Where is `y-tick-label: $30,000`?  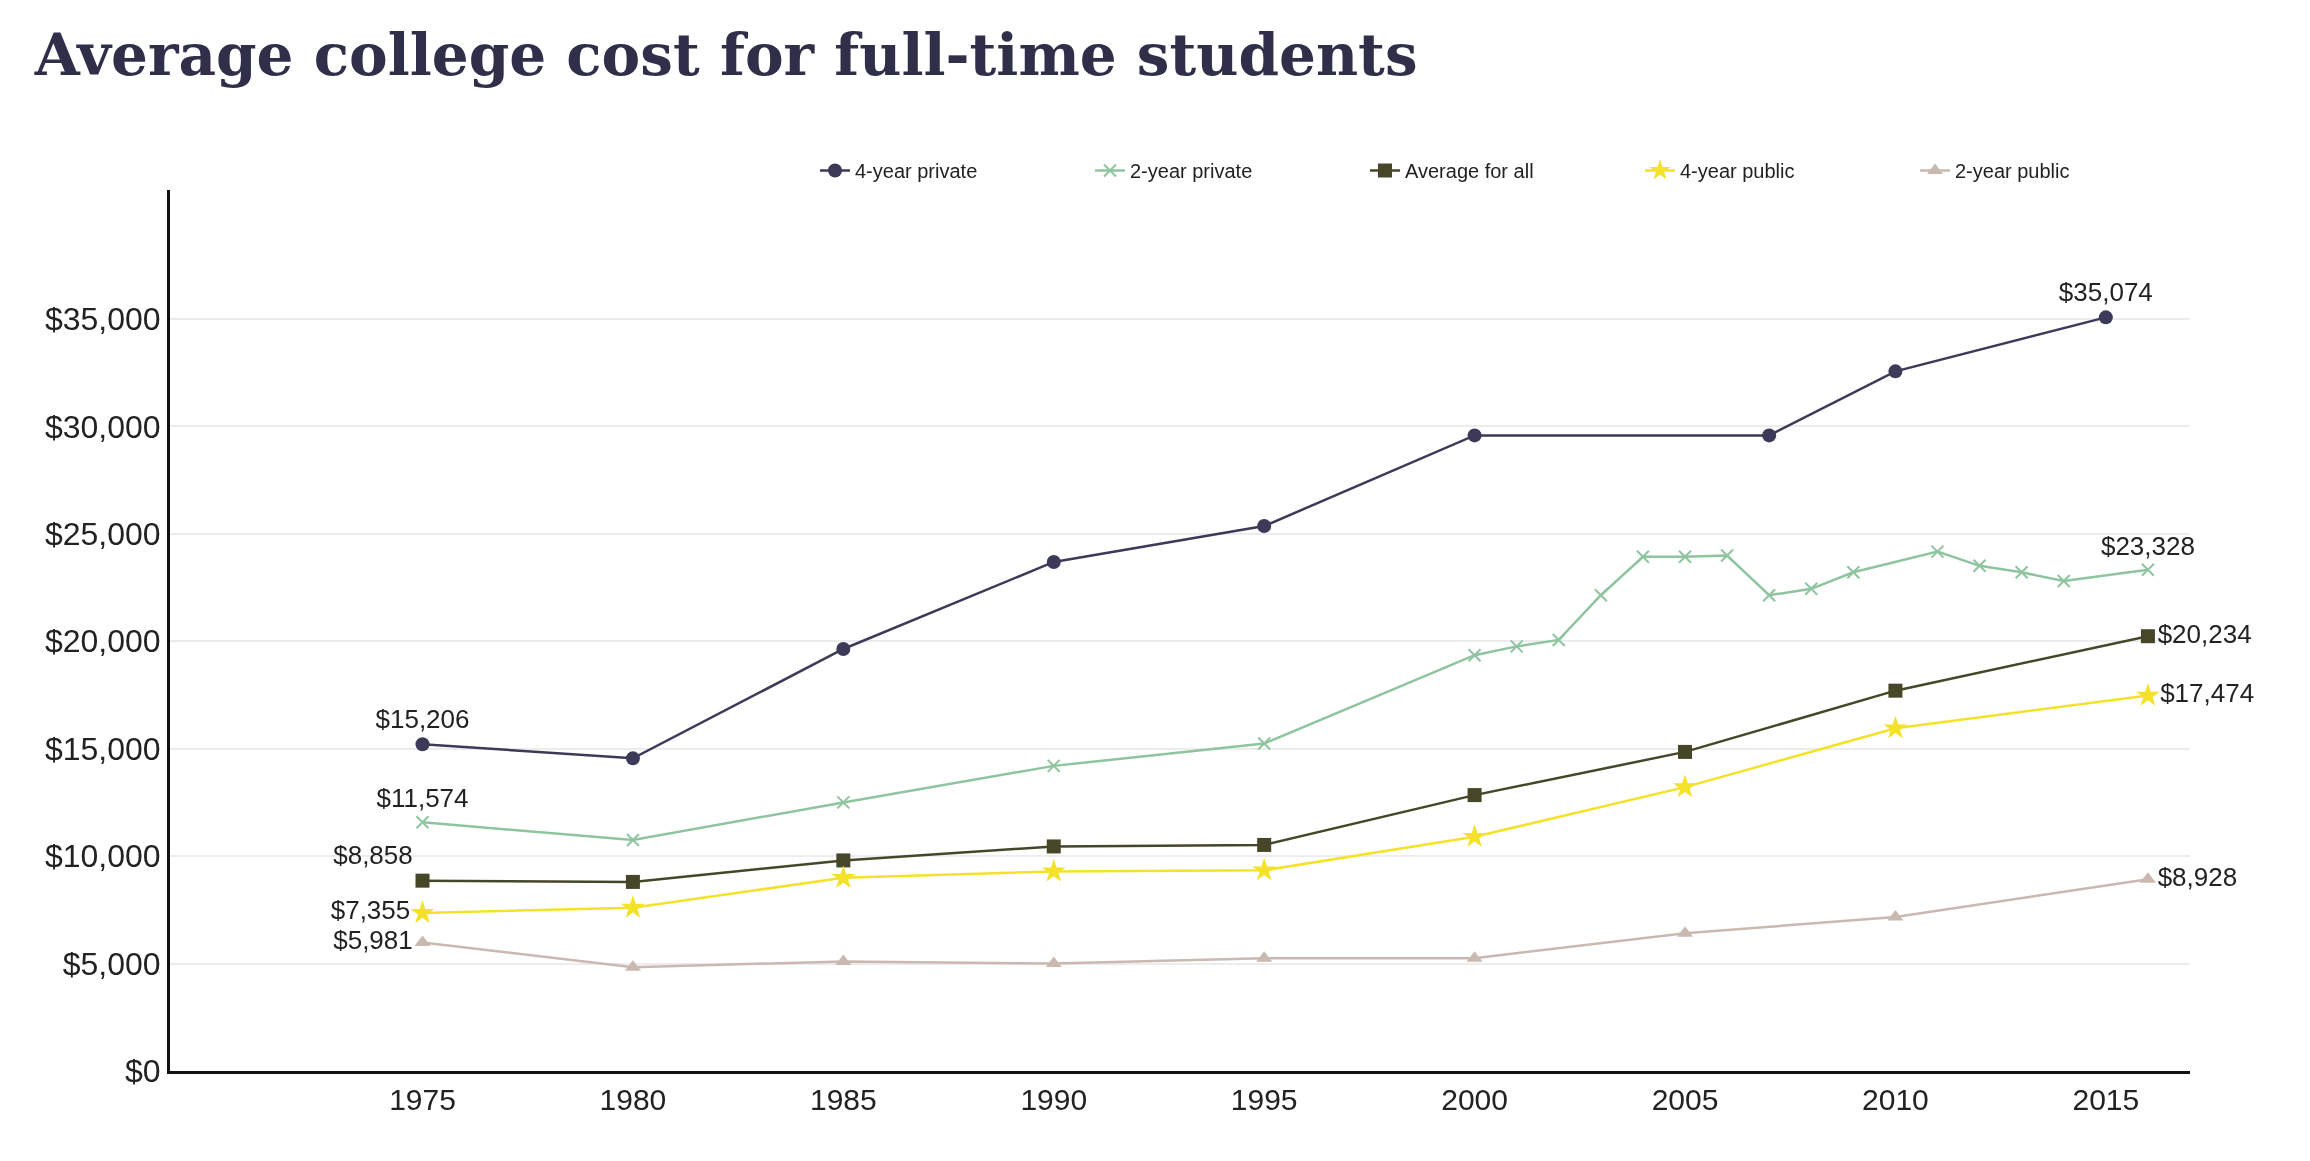
y-tick-label: $30,000 is located at coordinates (102, 426).